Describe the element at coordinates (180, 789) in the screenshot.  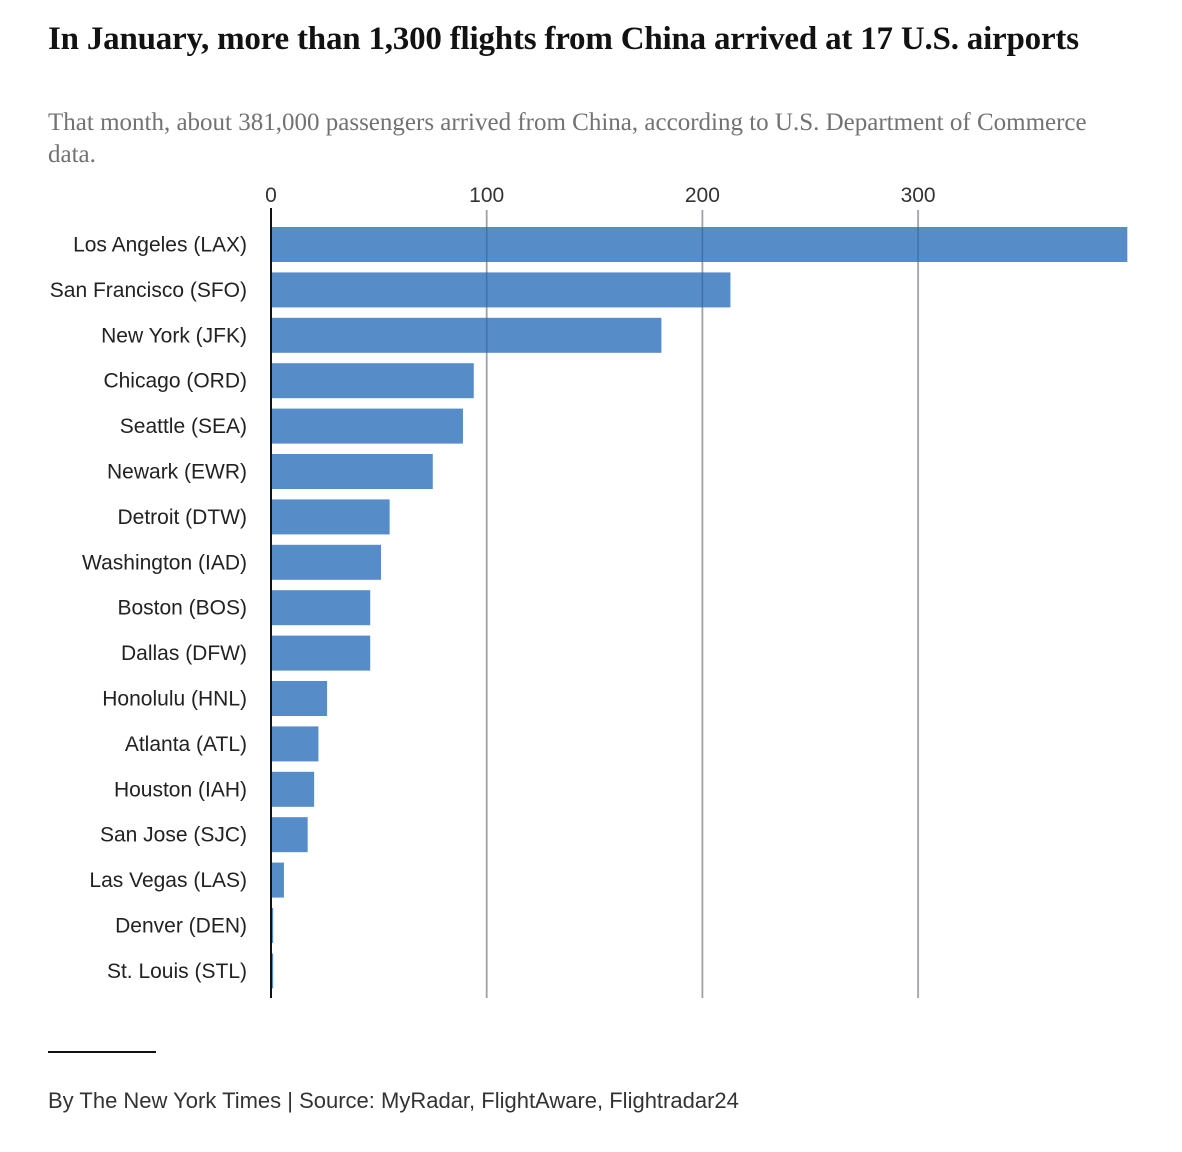
I see `category-label-12: Houston (IAH)` at that location.